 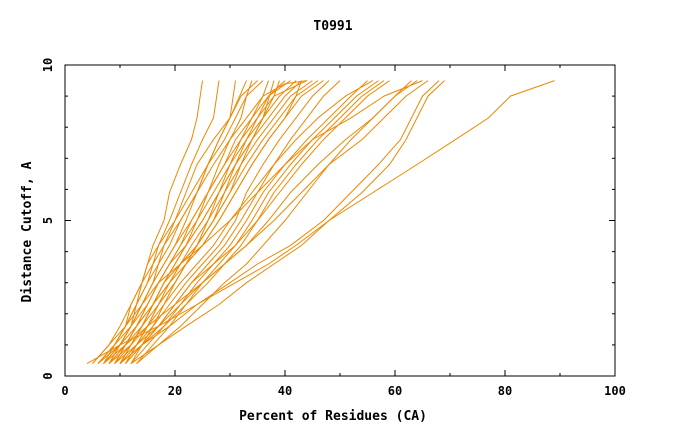 I want to click on x-tick-label: 100, so click(x=615, y=391).